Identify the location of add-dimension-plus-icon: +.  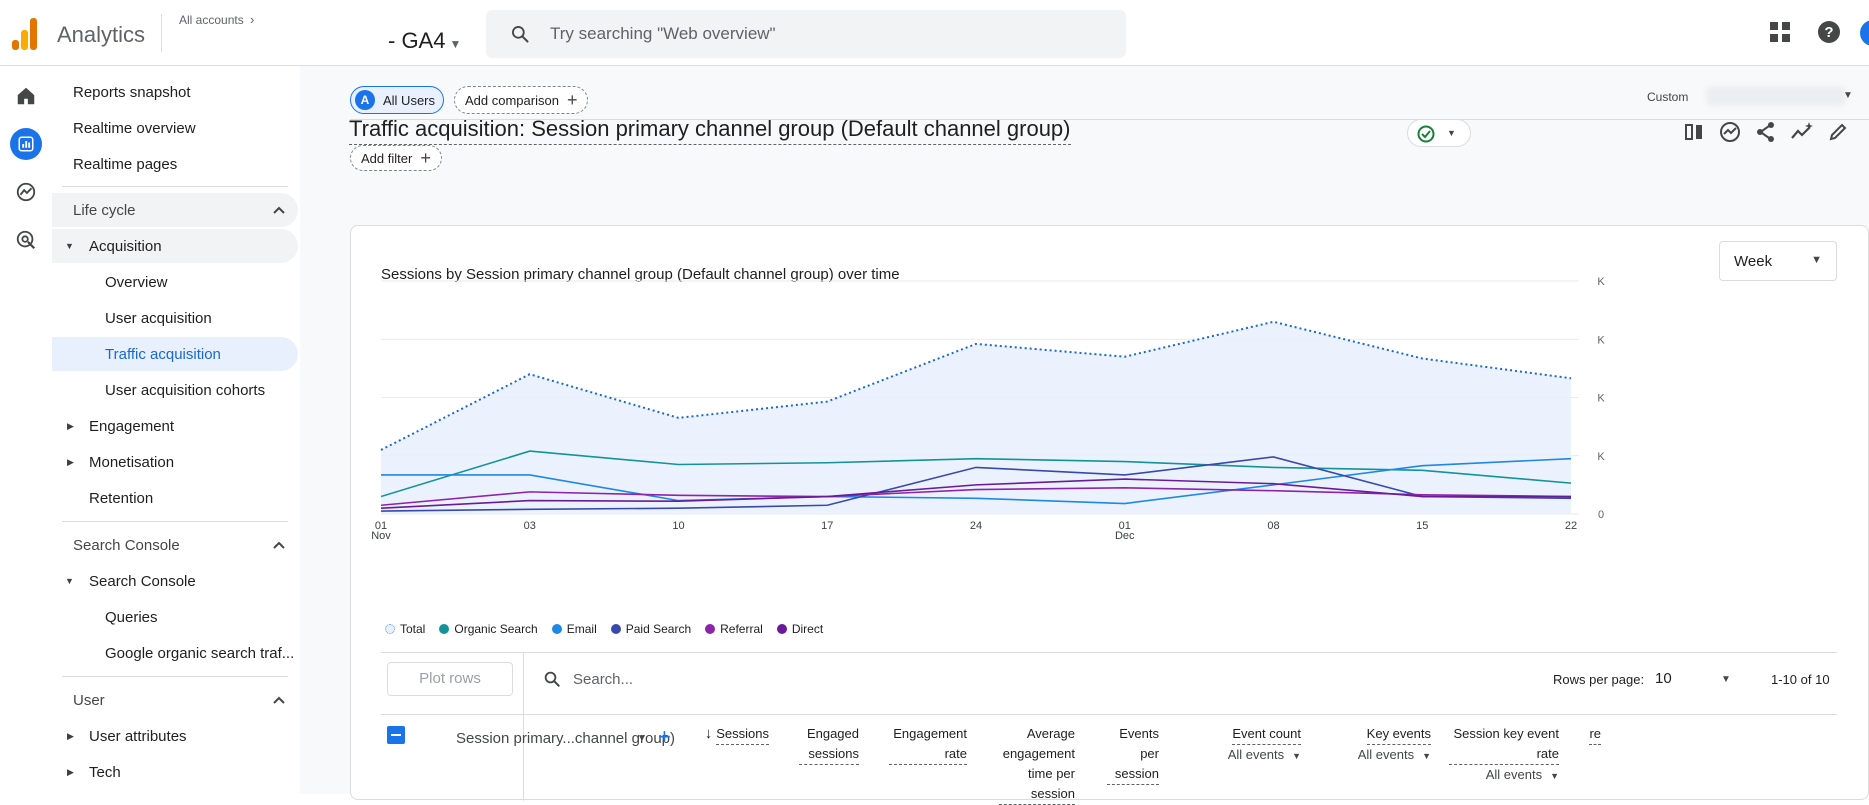
(664, 736).